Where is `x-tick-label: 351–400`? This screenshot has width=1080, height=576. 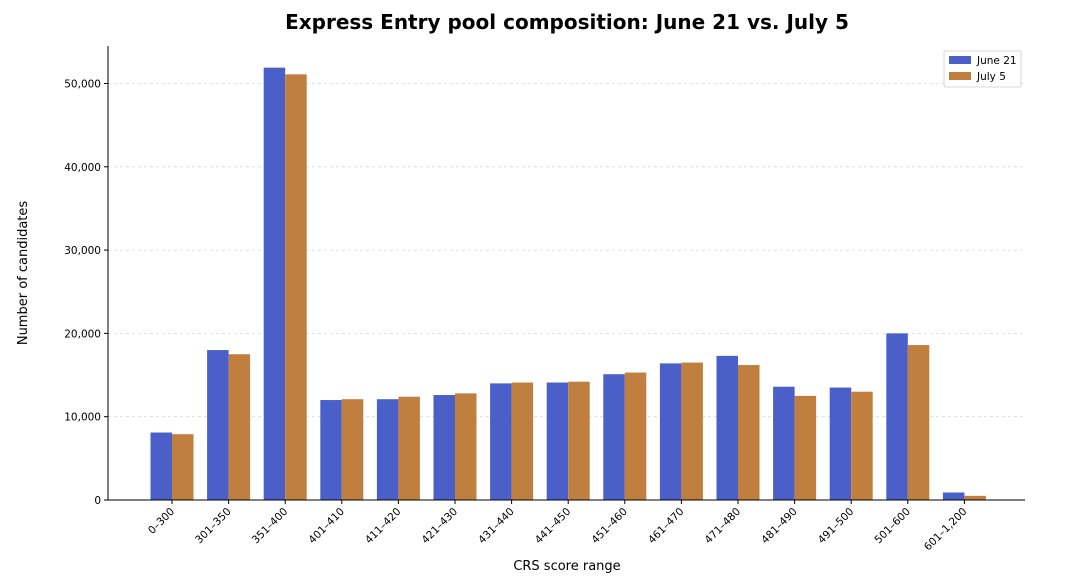 x-tick-label: 351–400 is located at coordinates (270, 526).